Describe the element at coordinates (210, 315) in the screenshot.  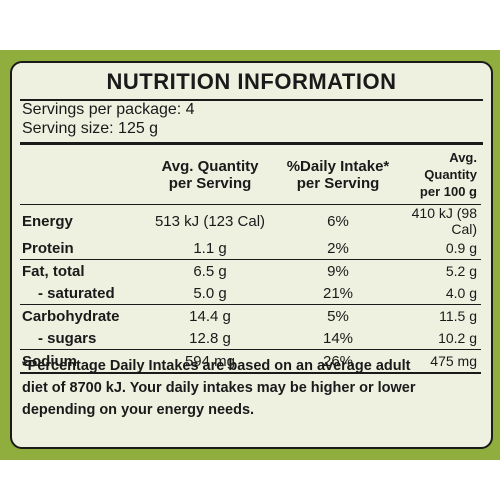
I see `per-serving-value: 14.4 g` at that location.